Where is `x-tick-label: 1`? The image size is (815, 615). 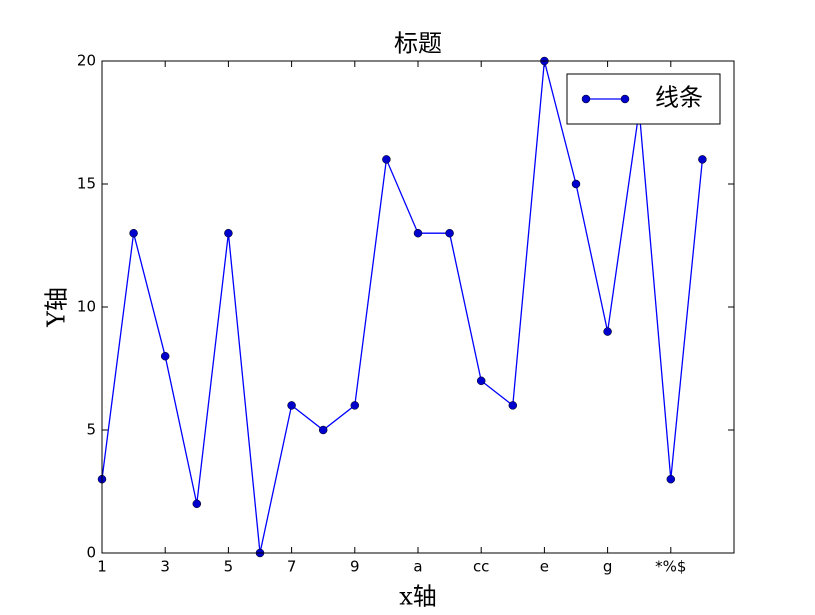
x-tick-label: 1 is located at coordinates (102, 567).